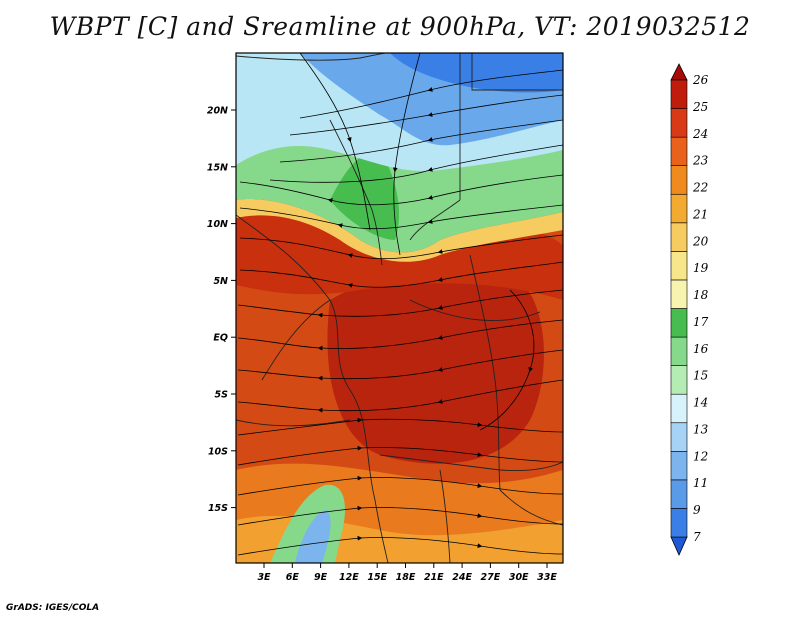 The image size is (800, 618). I want to click on field-north-lightorange, so click(399, 230).